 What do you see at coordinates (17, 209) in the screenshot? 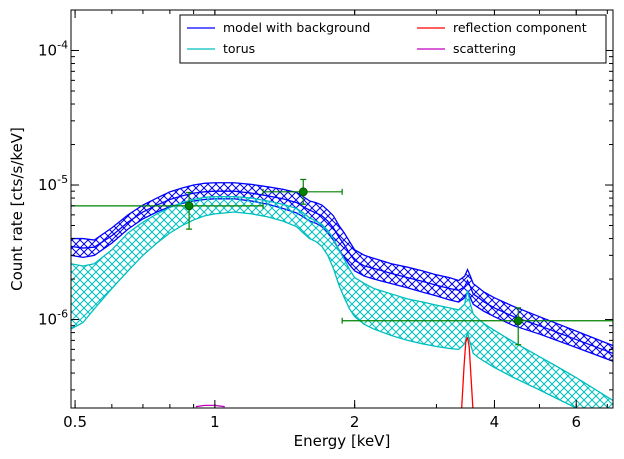
I see `y-axis-title: Count rate [cts/s/keV]` at bounding box center [17, 209].